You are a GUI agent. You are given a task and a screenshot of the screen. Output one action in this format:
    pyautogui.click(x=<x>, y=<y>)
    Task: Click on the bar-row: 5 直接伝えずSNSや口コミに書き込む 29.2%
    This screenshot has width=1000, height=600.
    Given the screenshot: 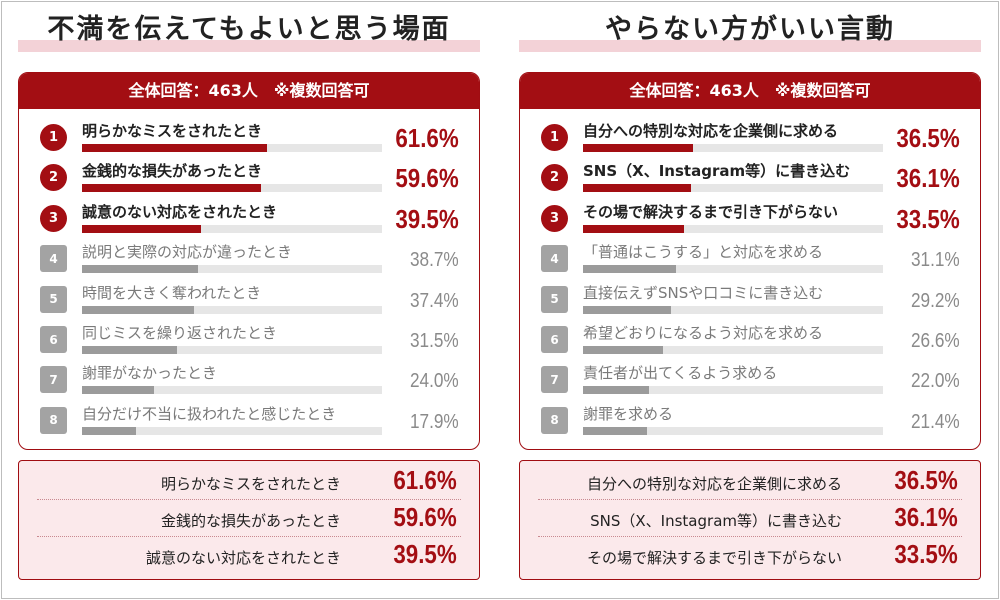 What is the action you would take?
    pyautogui.click(x=750, y=299)
    